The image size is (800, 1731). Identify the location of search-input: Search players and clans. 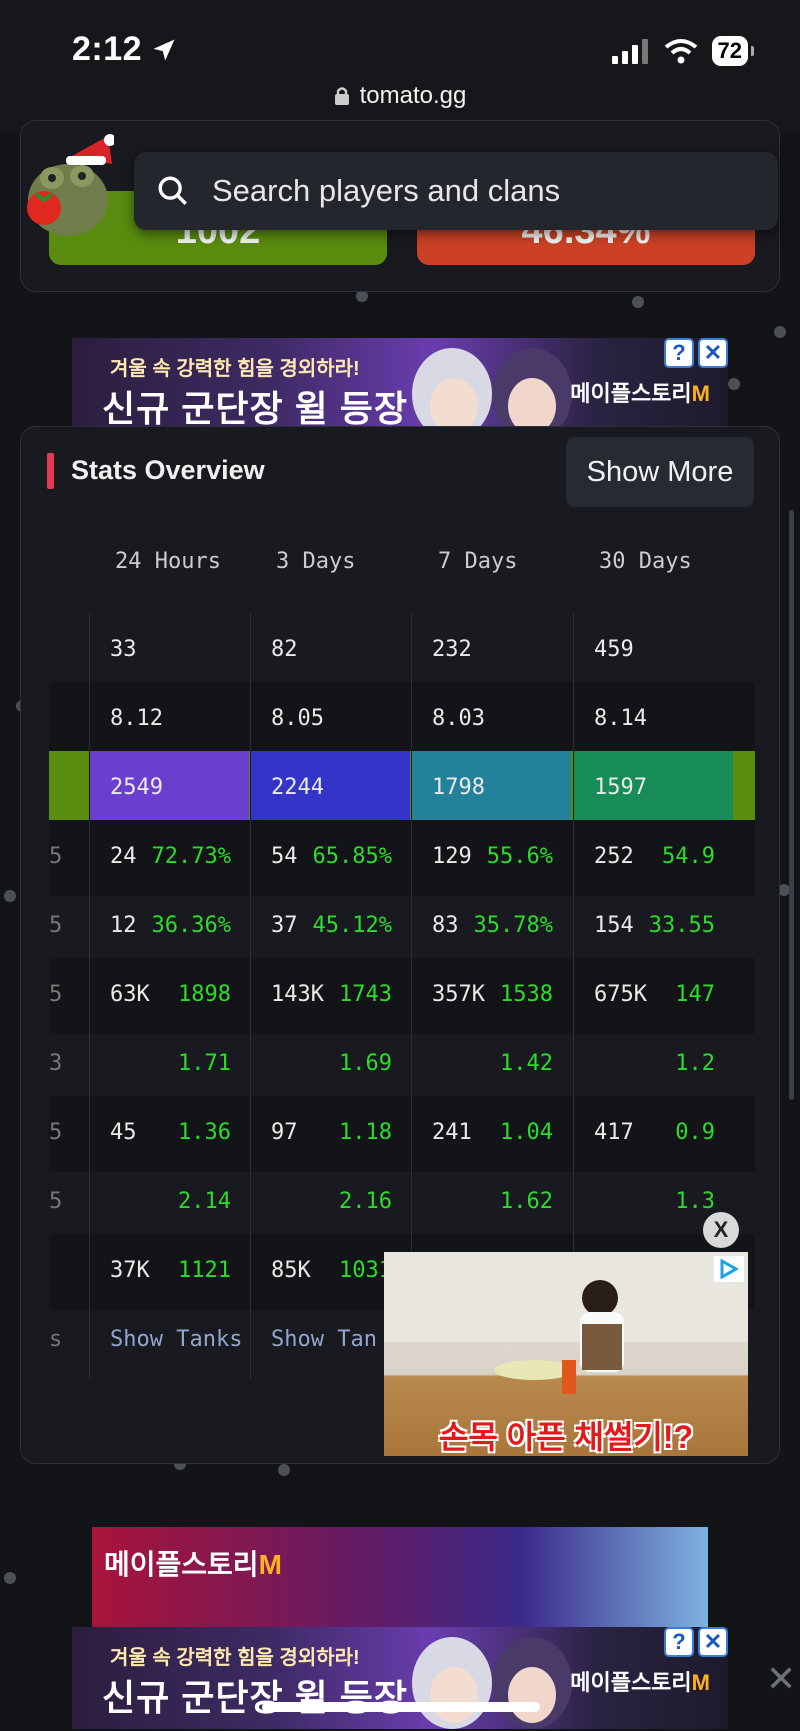
(456, 191).